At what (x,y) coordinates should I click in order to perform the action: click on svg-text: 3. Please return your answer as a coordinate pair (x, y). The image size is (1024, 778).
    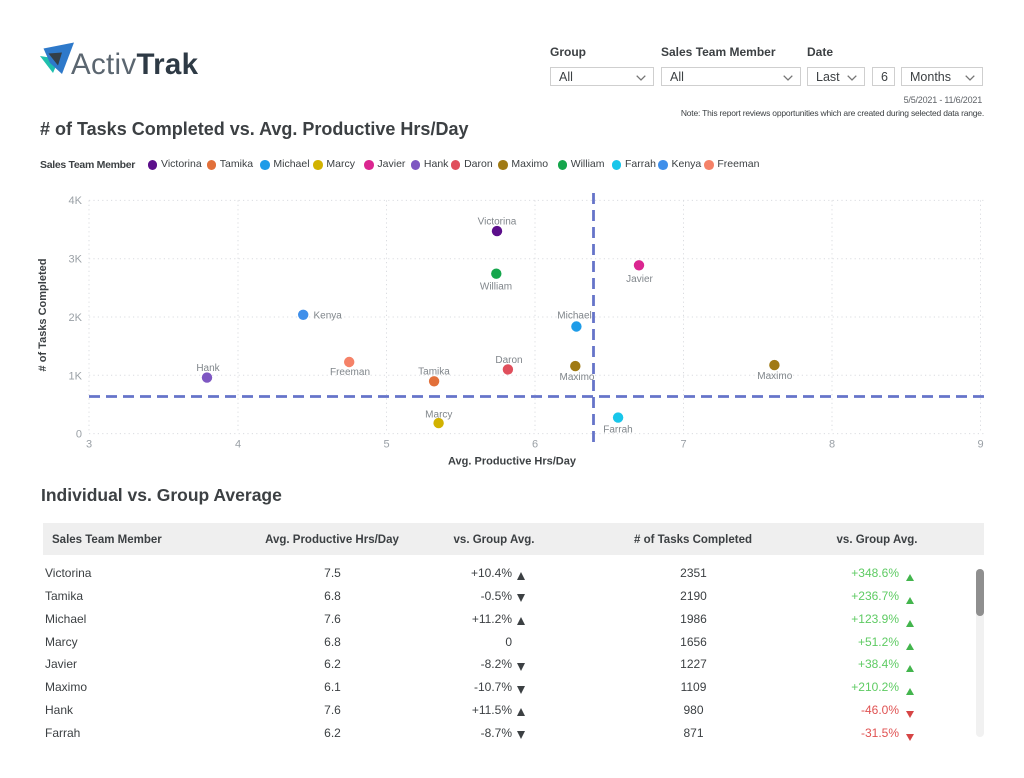
    Looking at the image, I should click on (89, 445).